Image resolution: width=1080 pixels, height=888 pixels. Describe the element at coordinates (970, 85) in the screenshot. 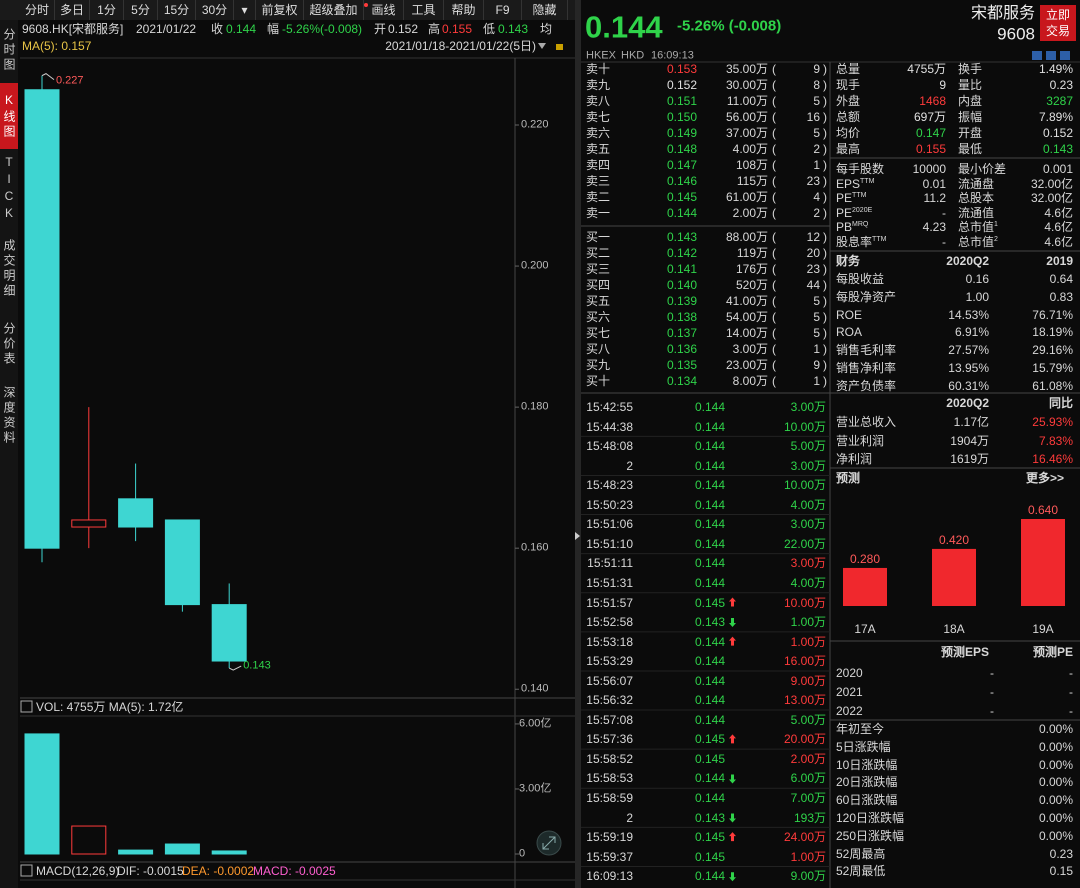

I see `label: 量比` at that location.